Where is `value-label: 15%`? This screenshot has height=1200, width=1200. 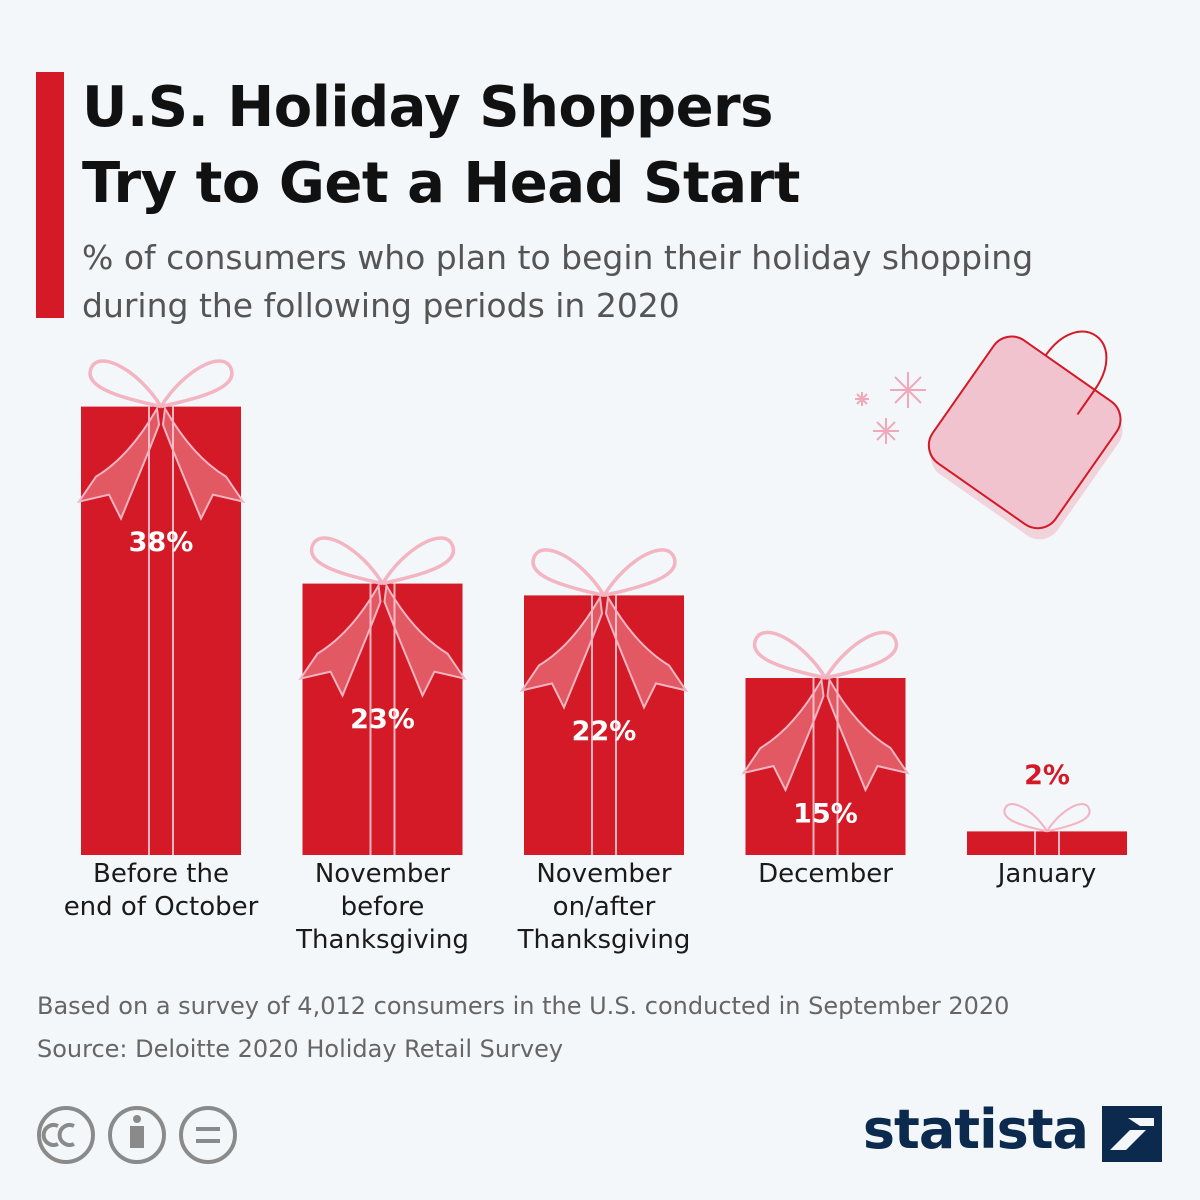 value-label: 15% is located at coordinates (825, 814).